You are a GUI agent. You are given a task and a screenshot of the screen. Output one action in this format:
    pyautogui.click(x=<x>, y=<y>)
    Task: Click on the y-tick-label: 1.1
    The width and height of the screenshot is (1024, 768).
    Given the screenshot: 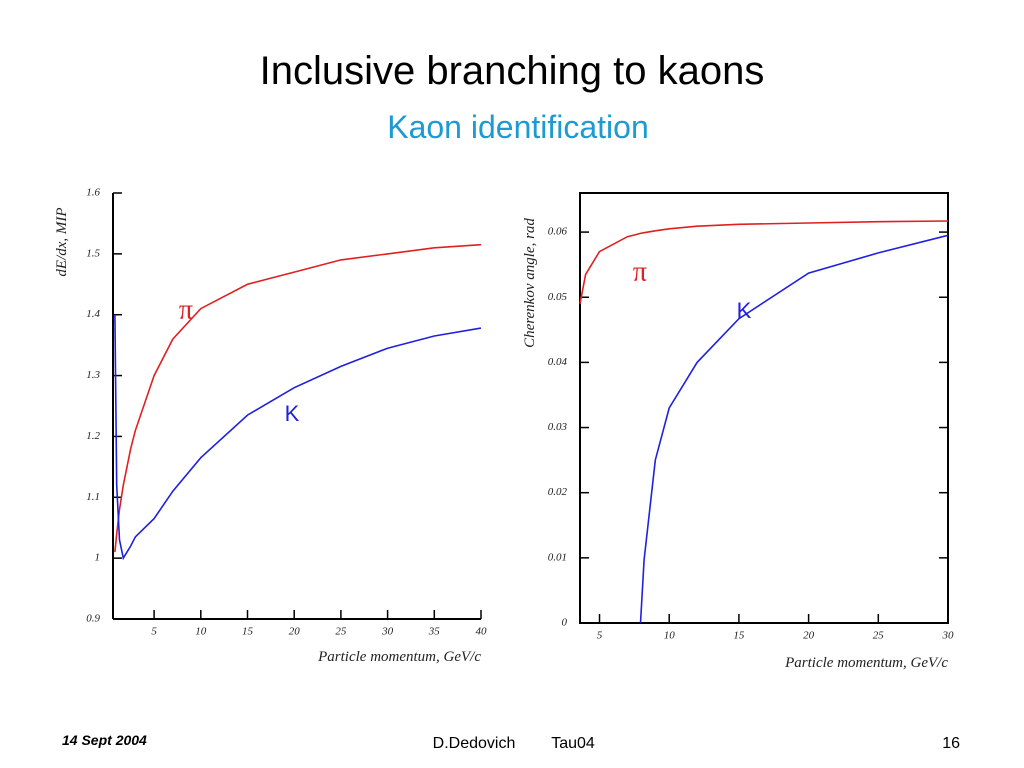 What is the action you would take?
    pyautogui.click(x=93, y=497)
    